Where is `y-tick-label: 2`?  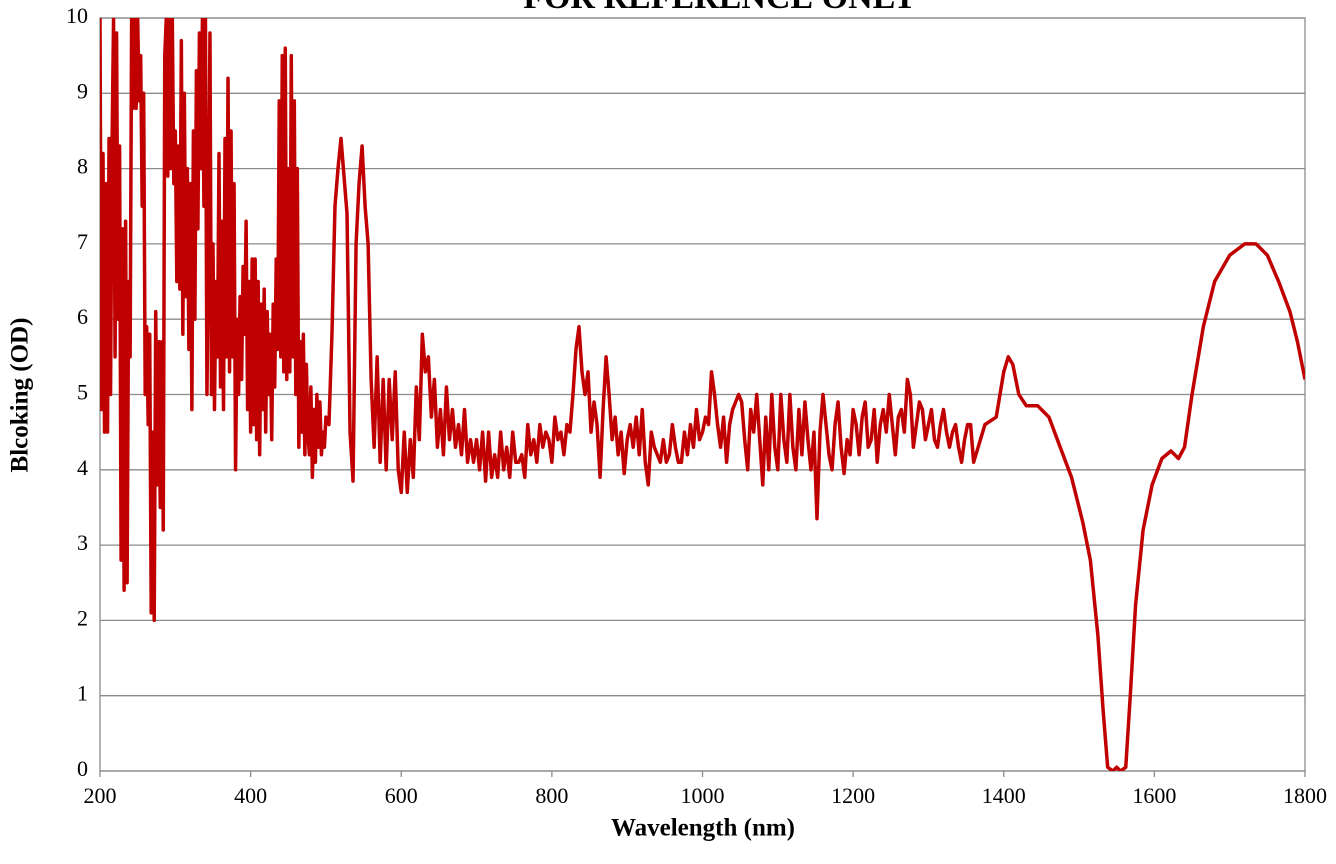 y-tick-label: 2 is located at coordinates (82, 617).